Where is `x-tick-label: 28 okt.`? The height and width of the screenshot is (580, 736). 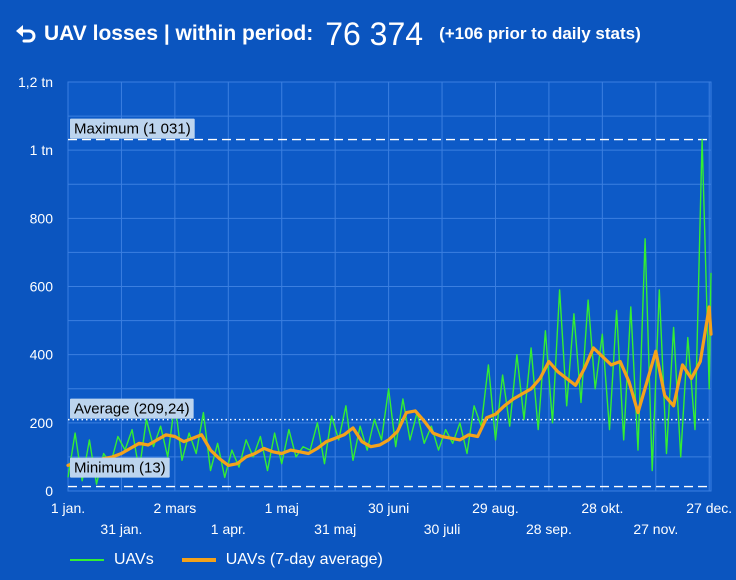 x-tick-label: 28 okt. is located at coordinates (602, 508).